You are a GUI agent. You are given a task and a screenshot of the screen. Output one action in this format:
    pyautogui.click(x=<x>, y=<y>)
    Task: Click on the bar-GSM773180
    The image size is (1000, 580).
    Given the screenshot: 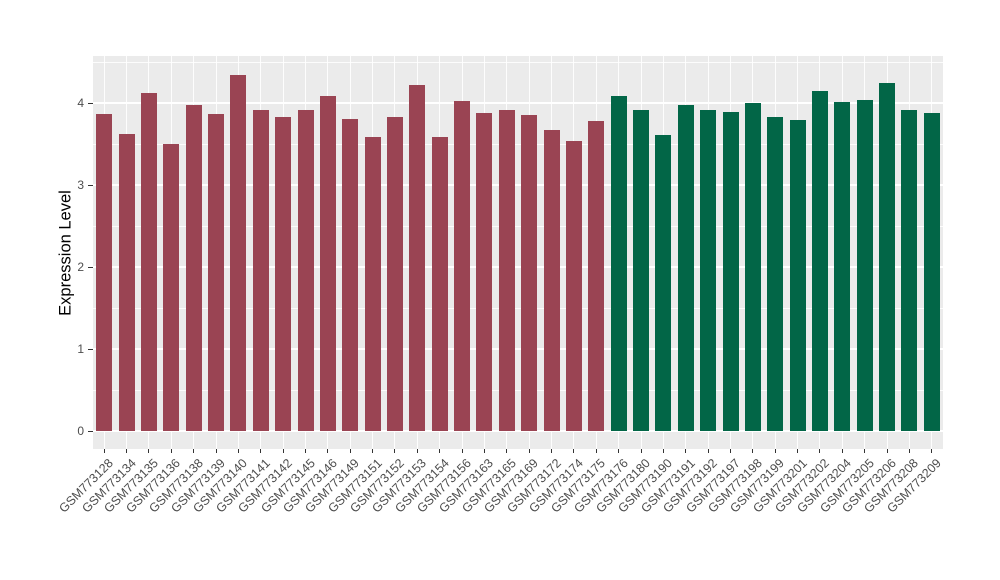 What is the action you would take?
    pyautogui.click(x=641, y=270)
    